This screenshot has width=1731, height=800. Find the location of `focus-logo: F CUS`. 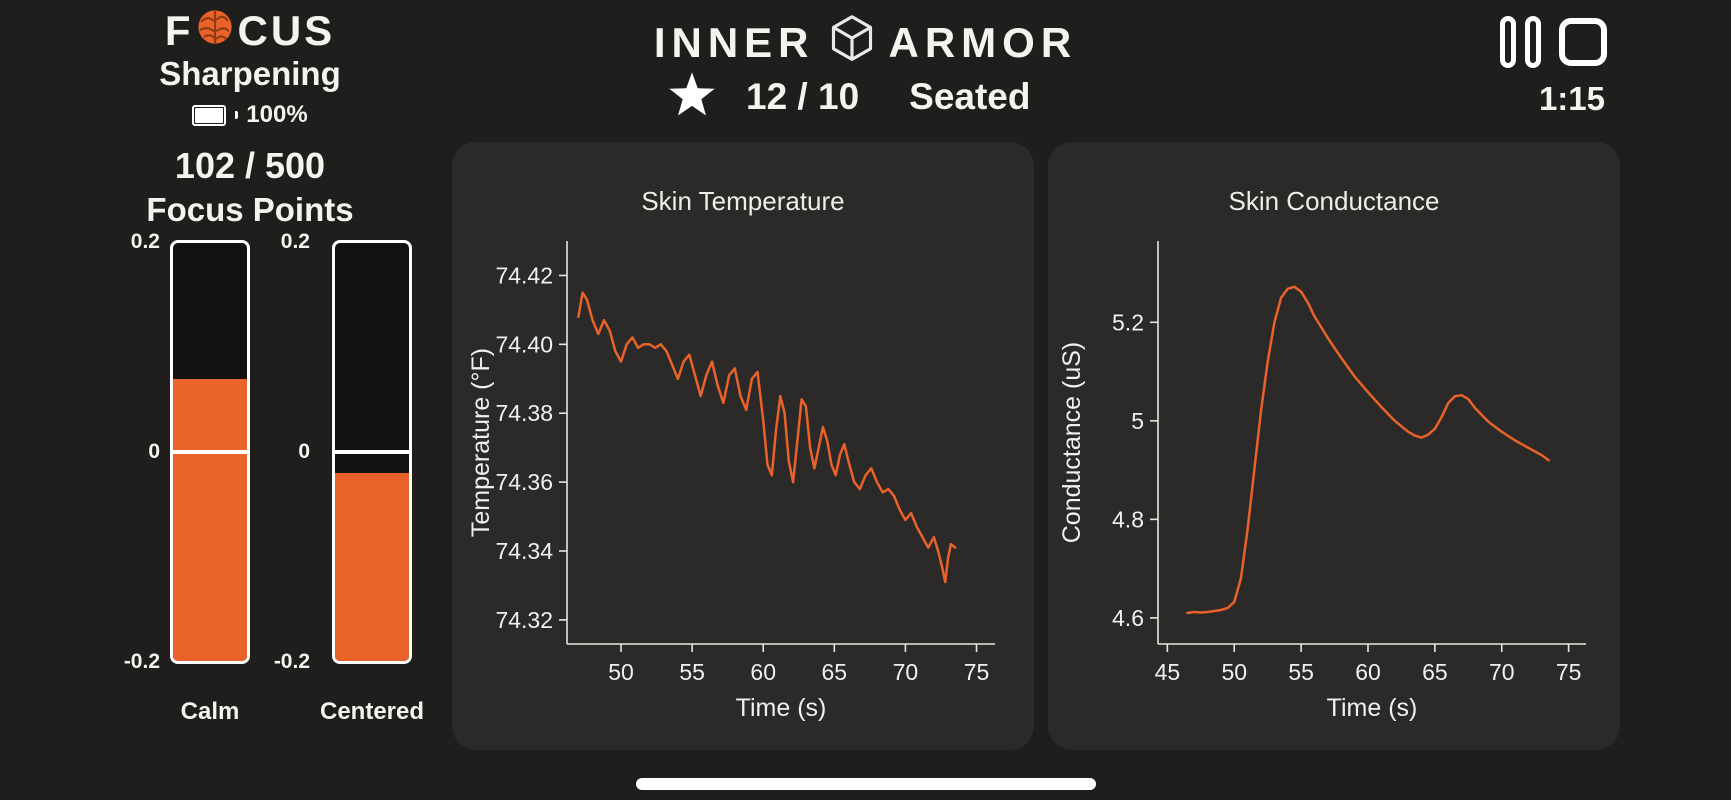

focus-logo: F CUS is located at coordinates (250, 30).